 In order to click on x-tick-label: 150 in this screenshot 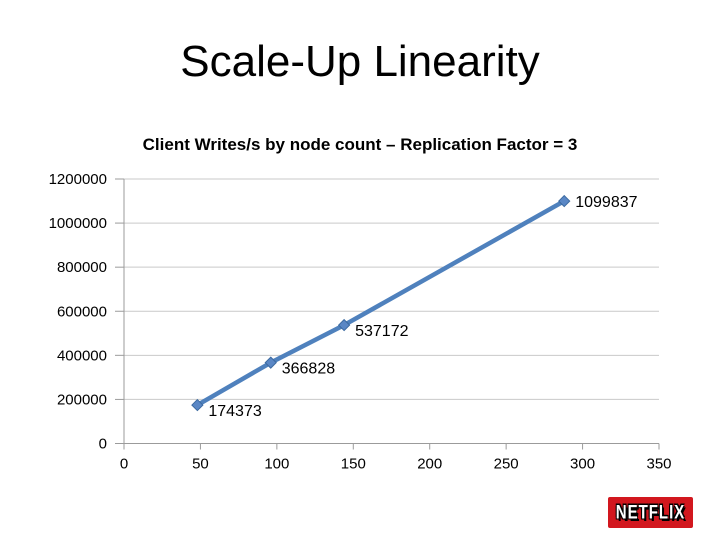, I will do `click(353, 464)`.